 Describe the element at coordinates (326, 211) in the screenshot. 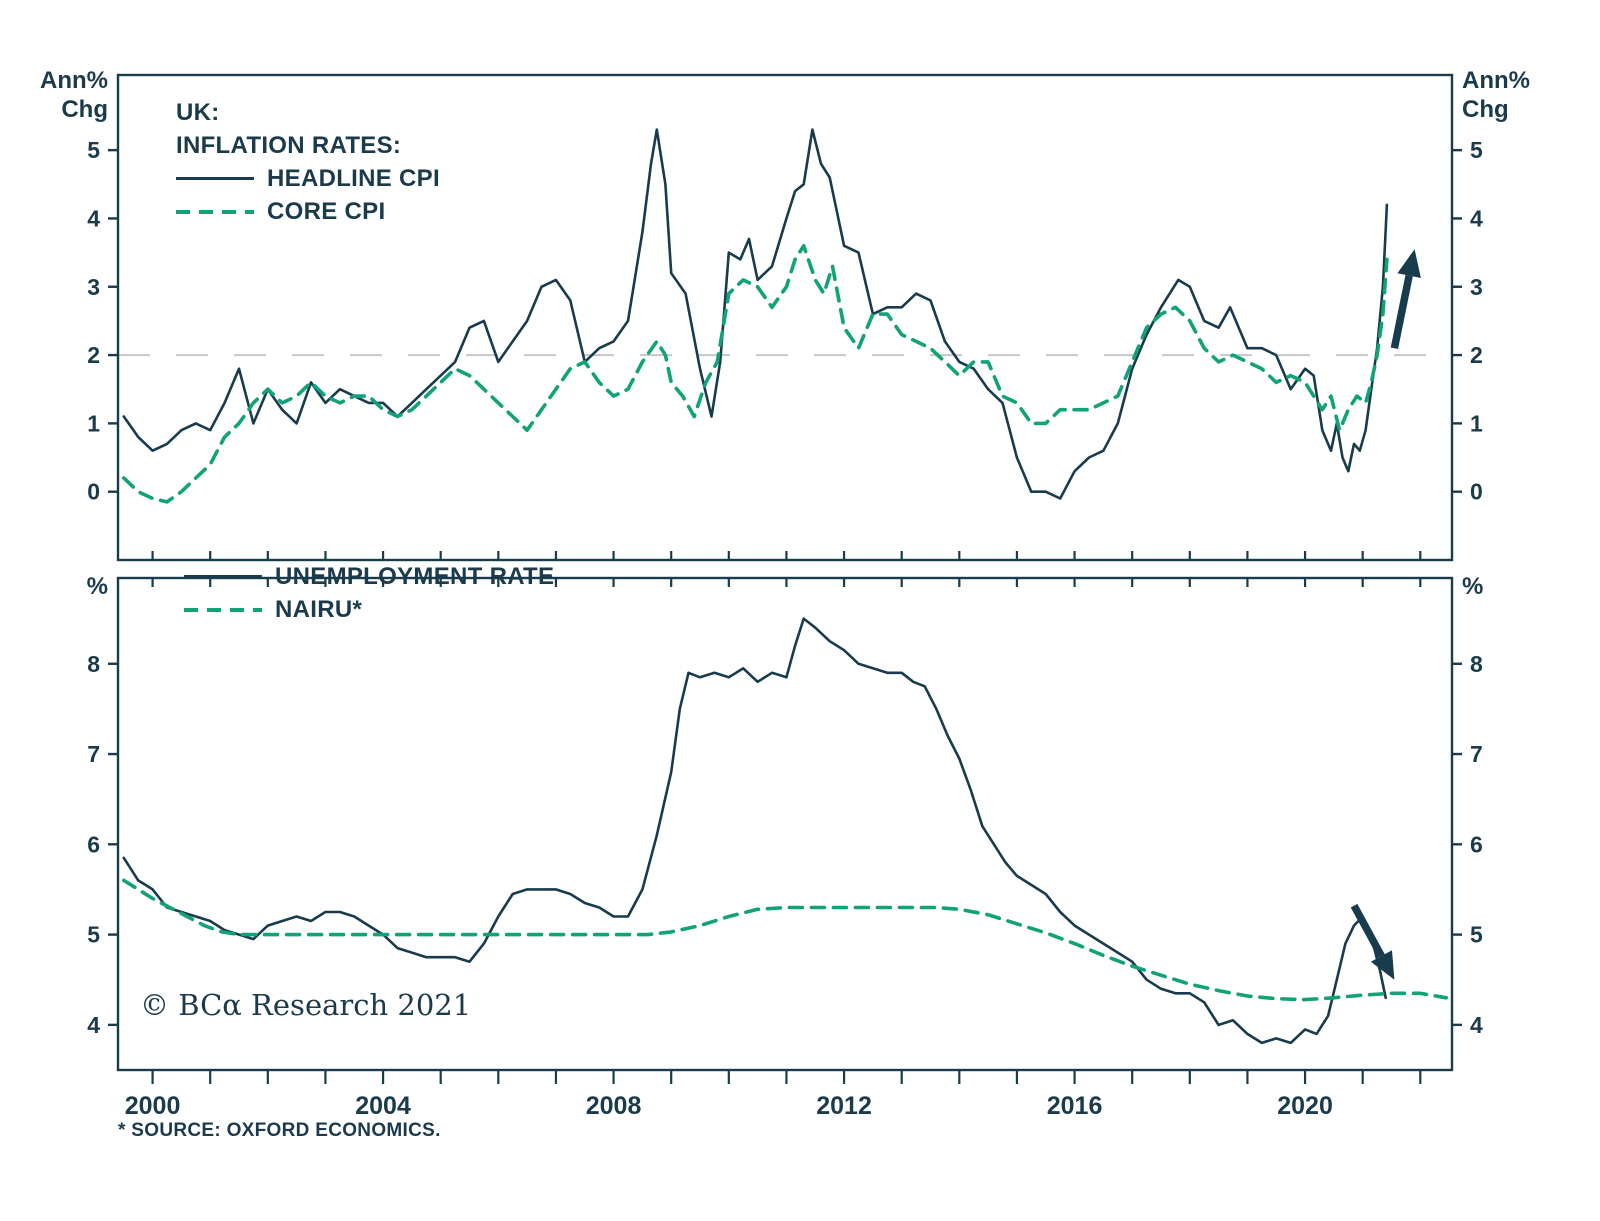

I see `legend-label: CORE CPI` at that location.